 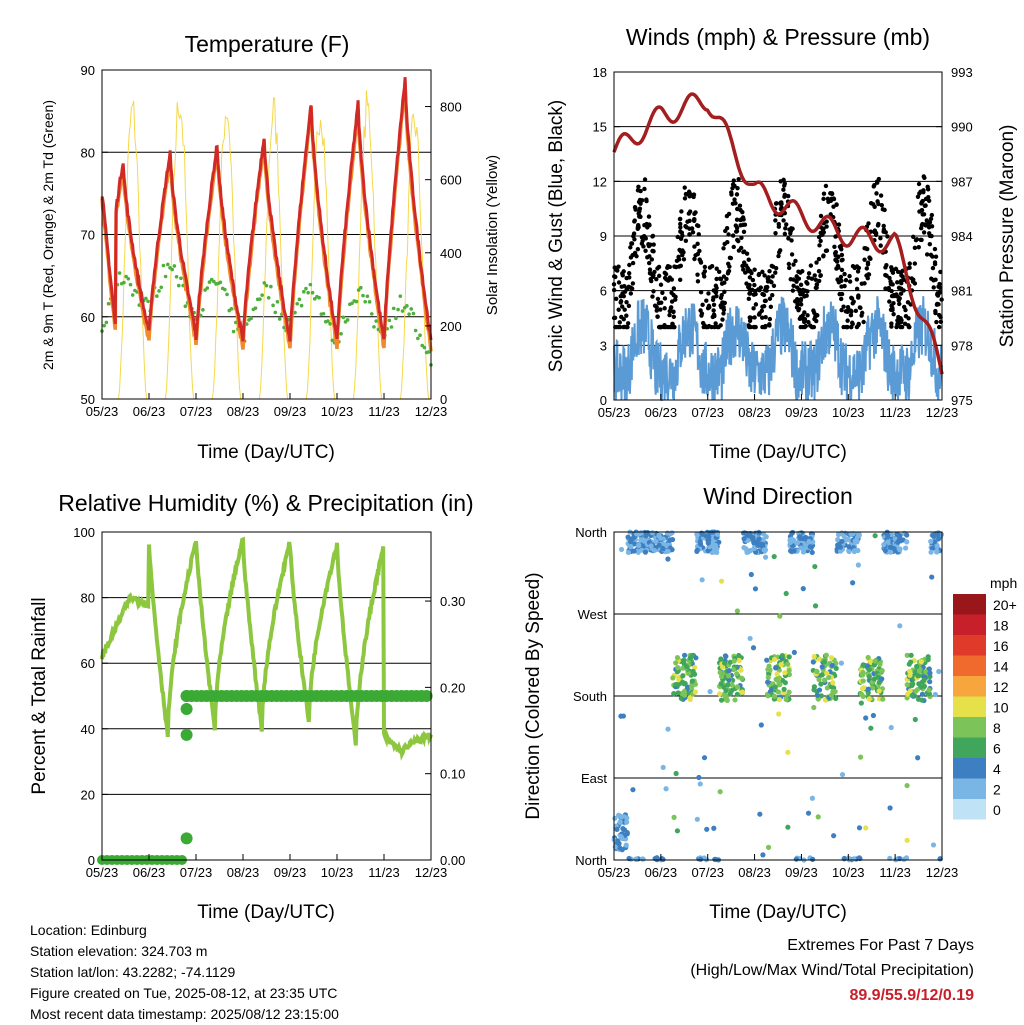 I want to click on w-y-tick-label: 12, so click(x=600, y=181).